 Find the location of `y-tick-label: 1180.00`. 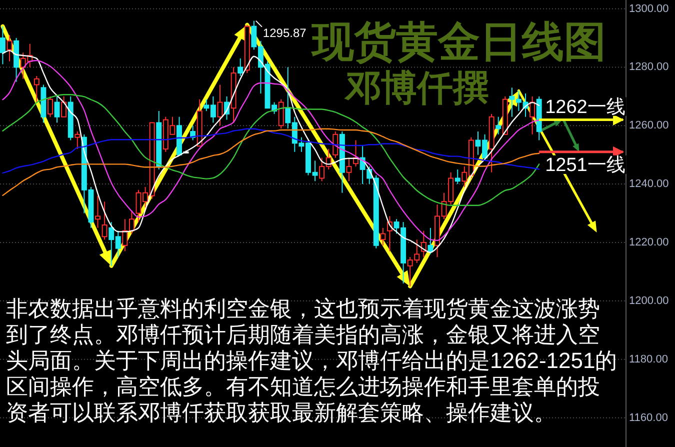

y-tick-label: 1180.00 is located at coordinates (648, 359).